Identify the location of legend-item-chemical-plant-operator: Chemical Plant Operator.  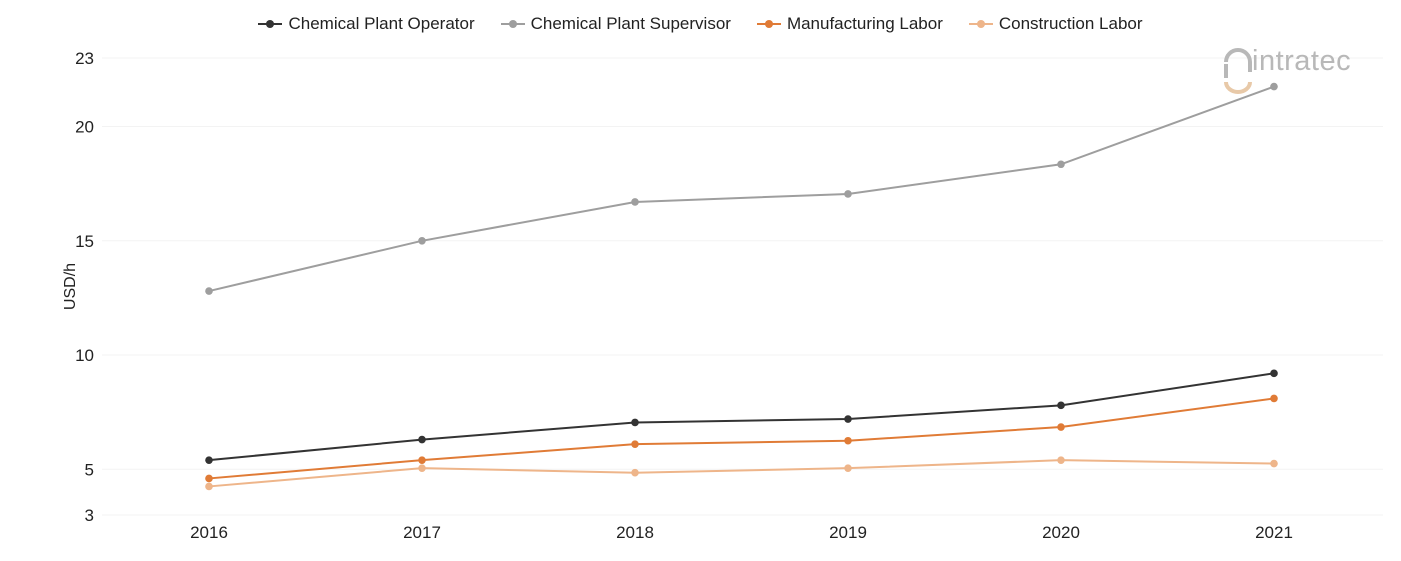
(366, 24).